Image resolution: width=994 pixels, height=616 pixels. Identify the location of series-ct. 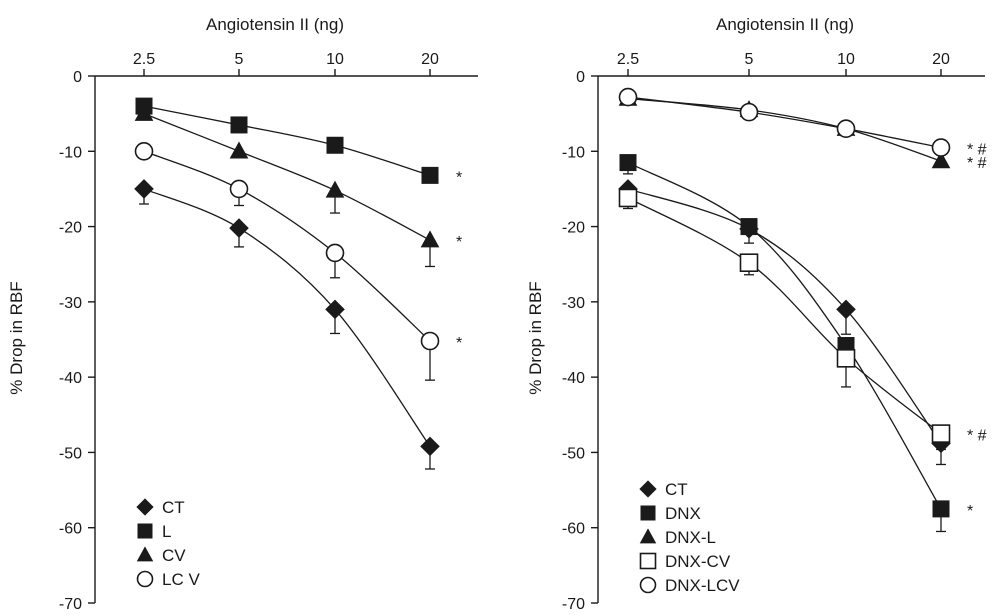
(287, 324).